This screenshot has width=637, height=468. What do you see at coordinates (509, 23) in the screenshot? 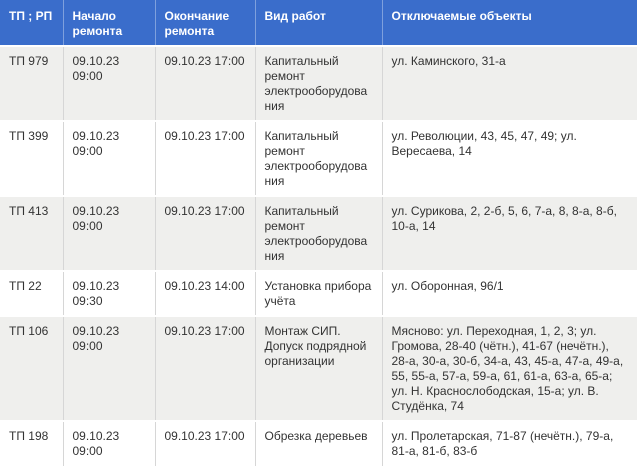
I see `column-header-objects: Отключаемые объекты` at bounding box center [509, 23].